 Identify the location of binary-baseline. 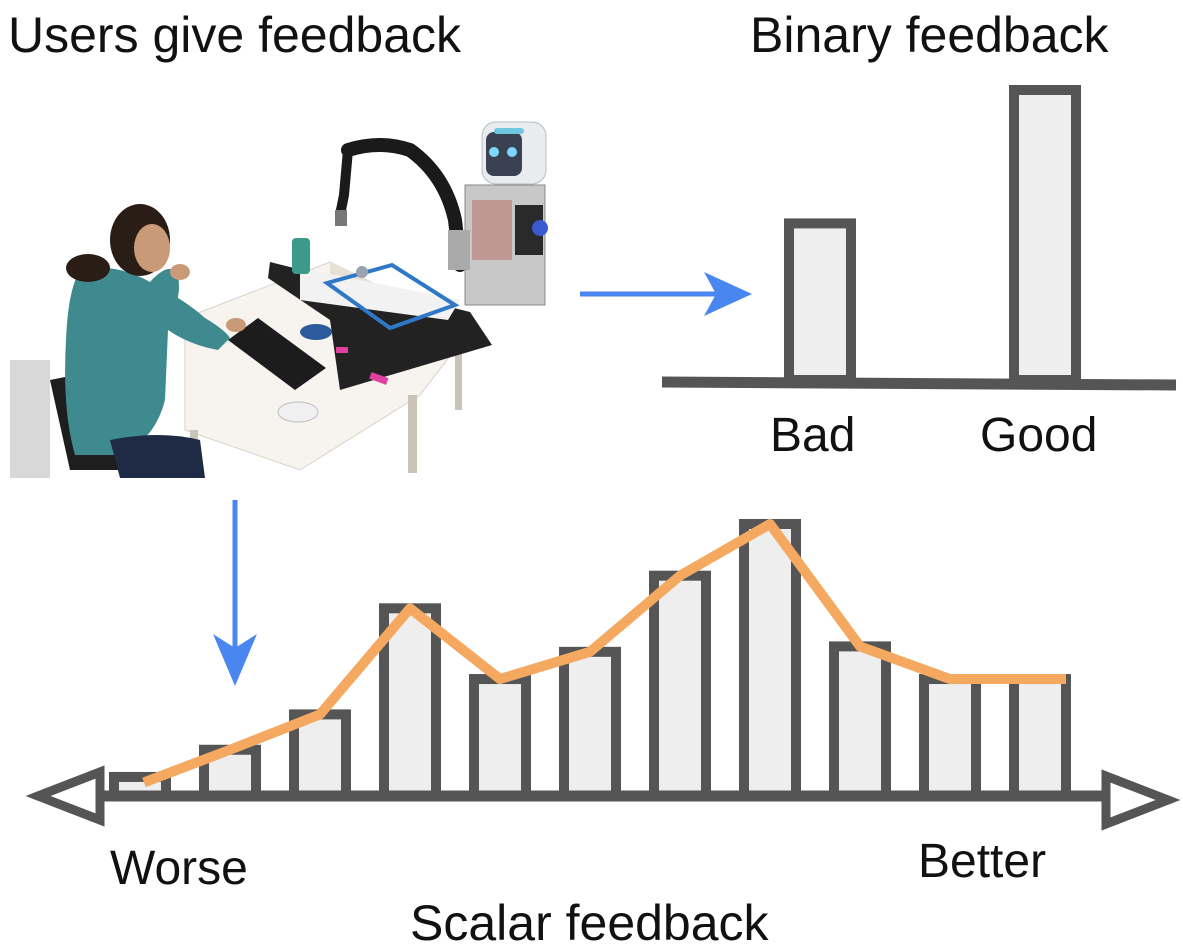
(919, 383).